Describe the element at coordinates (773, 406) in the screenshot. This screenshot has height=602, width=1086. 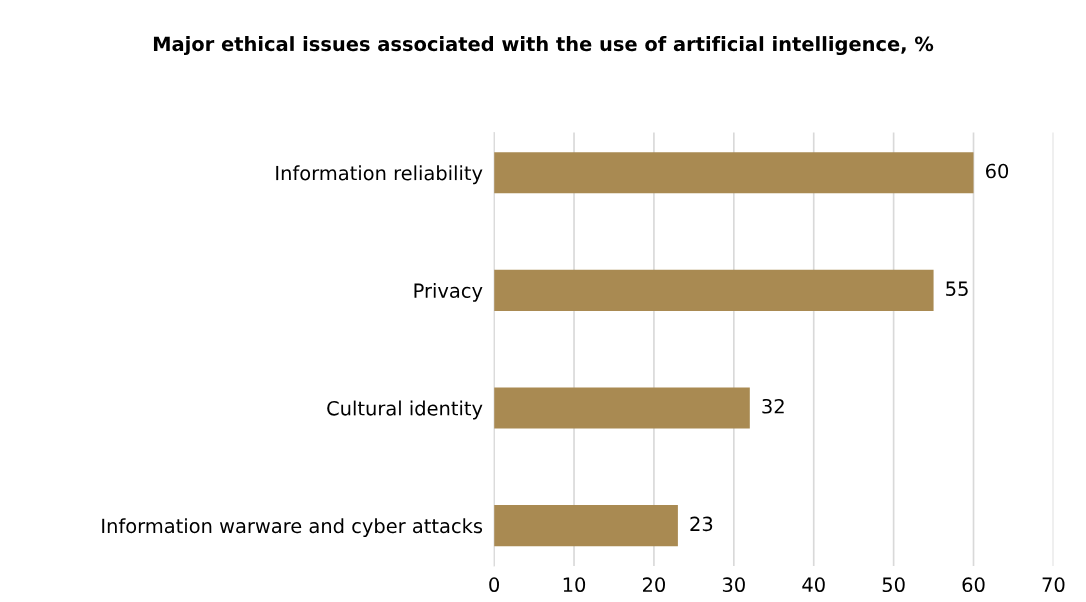
I see `data-label: 32` at that location.